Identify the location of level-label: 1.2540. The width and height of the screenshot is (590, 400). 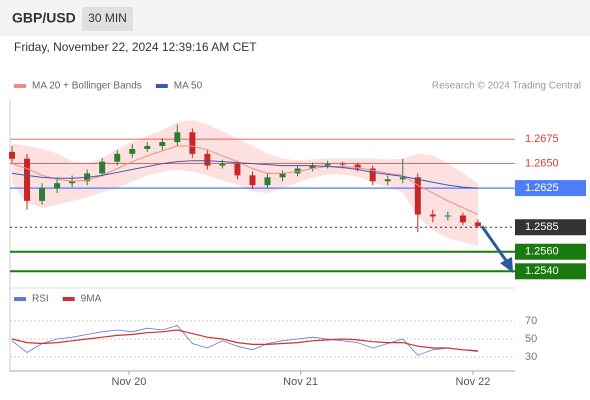
(542, 271).